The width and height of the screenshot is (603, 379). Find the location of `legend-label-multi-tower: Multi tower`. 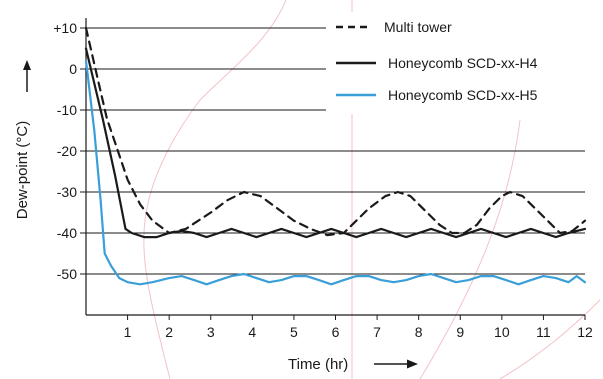

legend-label-multi-tower: Multi tower is located at coordinates (418, 27).